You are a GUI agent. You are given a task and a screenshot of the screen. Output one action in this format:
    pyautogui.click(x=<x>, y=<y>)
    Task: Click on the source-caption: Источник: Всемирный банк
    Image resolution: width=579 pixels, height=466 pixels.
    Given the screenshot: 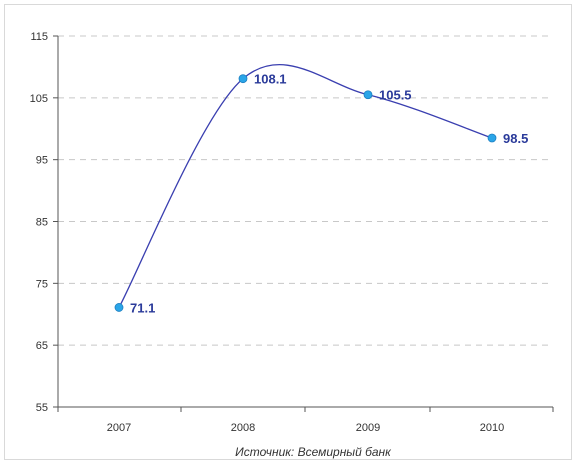 What is the action you would take?
    pyautogui.click(x=313, y=452)
    